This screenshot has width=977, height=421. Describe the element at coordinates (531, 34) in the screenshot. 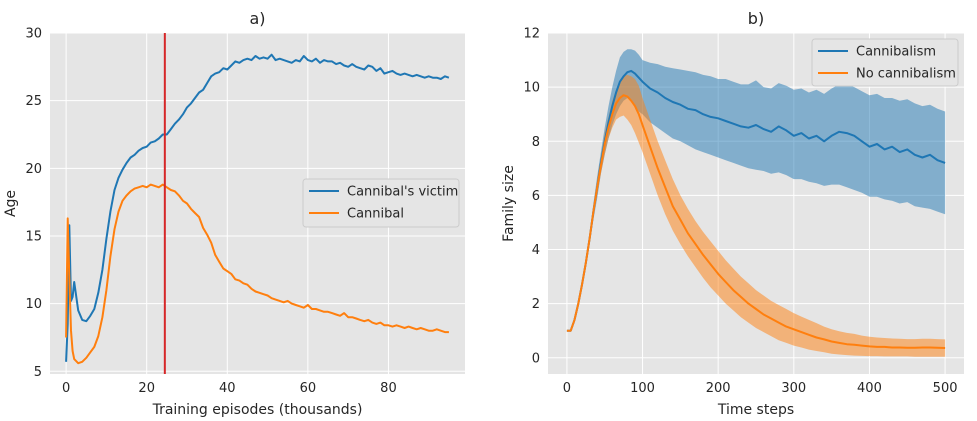

I see `b-y-tick-label: 12` at that location.